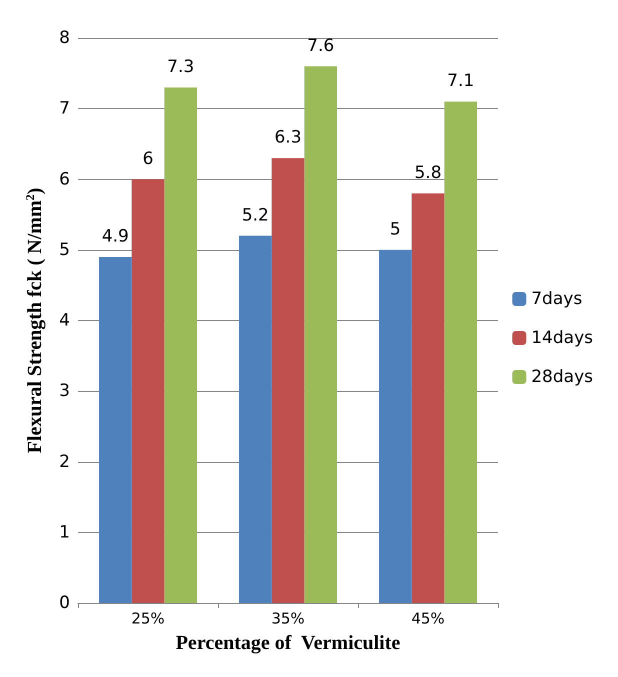 Image resolution: width=618 pixels, height=677 pixels. I want to click on y-tick-label: 6, so click(64, 179).